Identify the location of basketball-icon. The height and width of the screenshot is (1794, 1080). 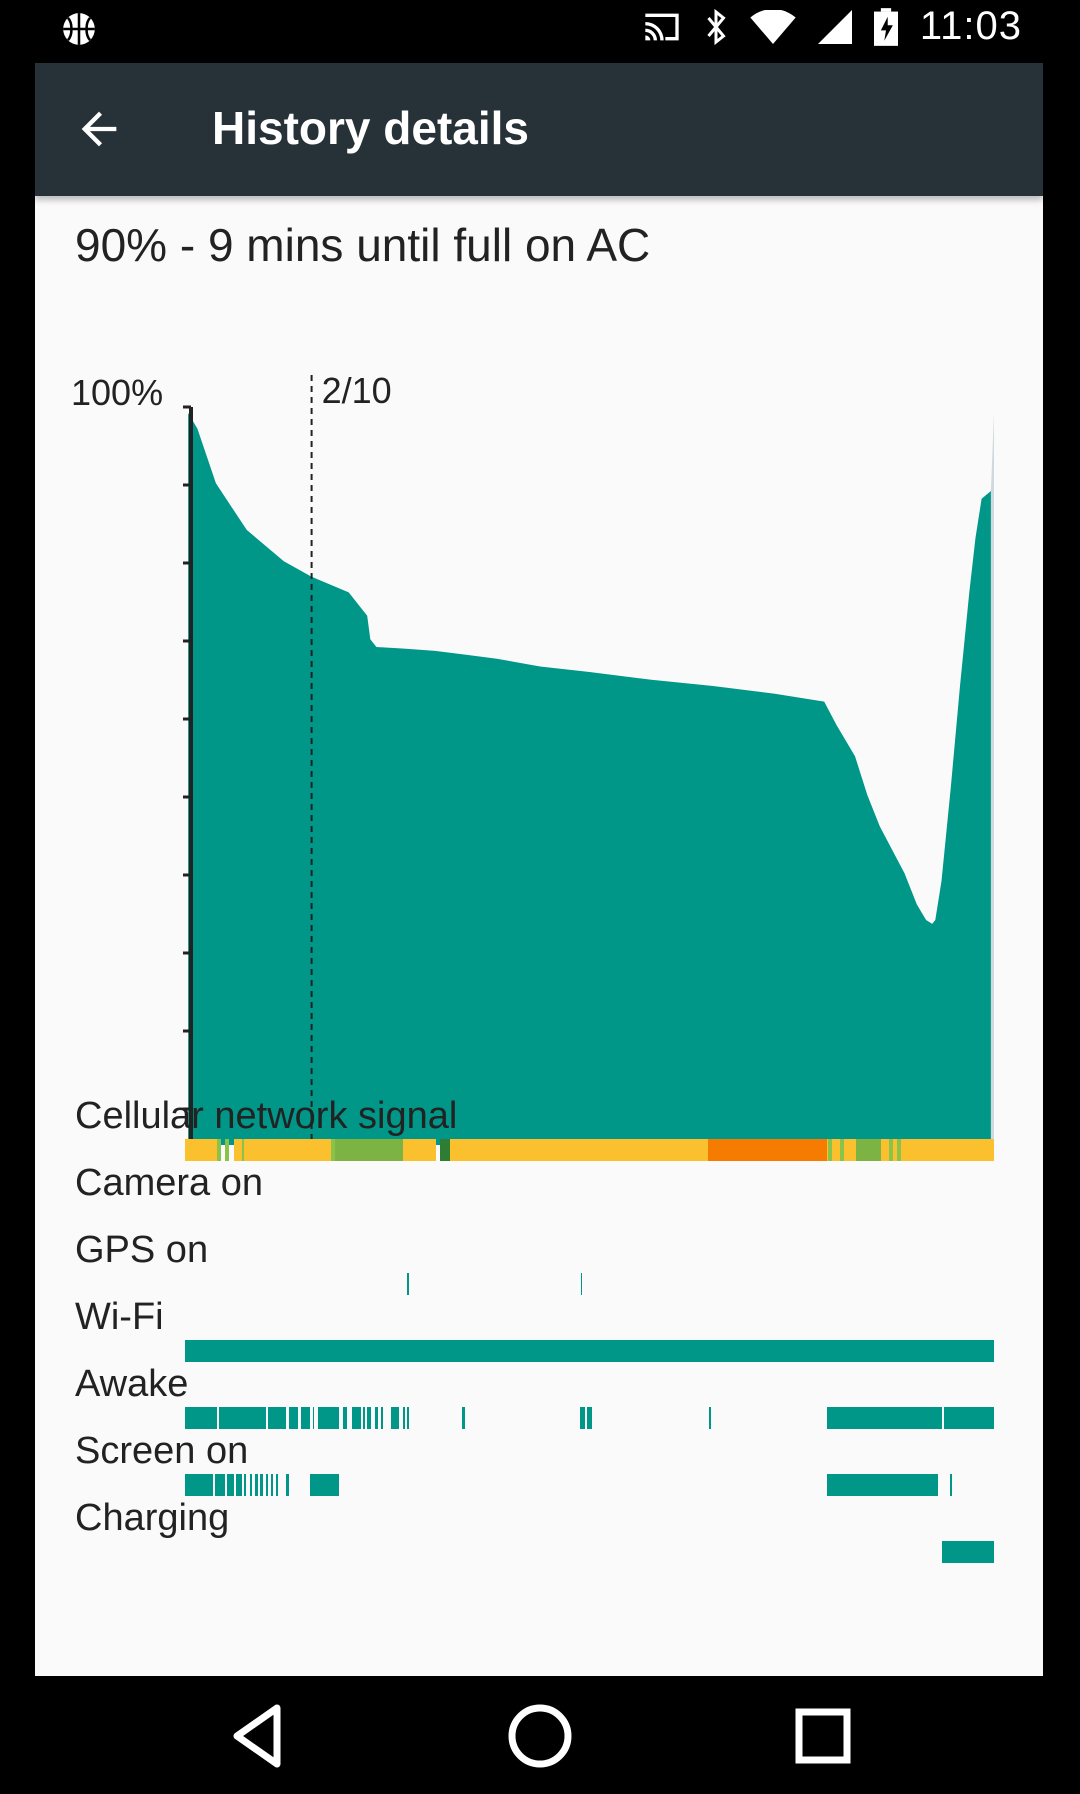
(79, 29).